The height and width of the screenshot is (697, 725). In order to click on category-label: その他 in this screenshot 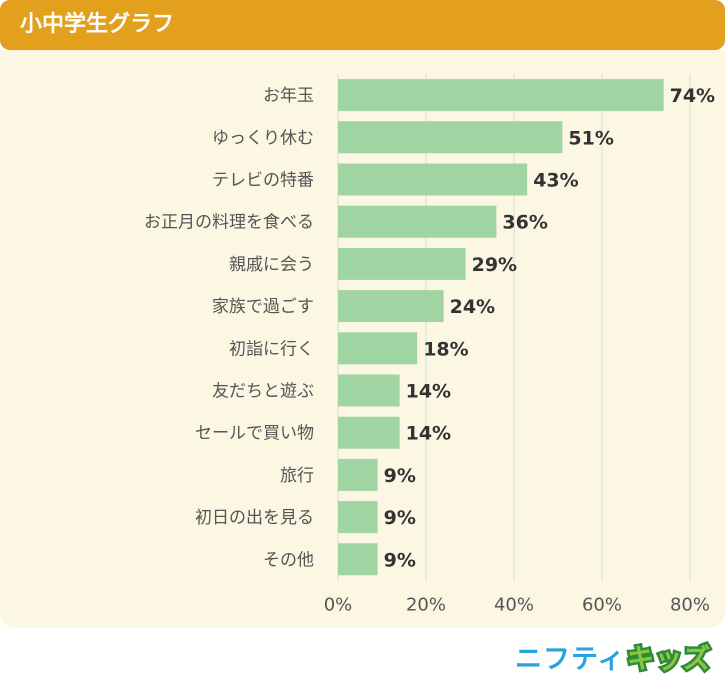, I will do `click(288, 560)`.